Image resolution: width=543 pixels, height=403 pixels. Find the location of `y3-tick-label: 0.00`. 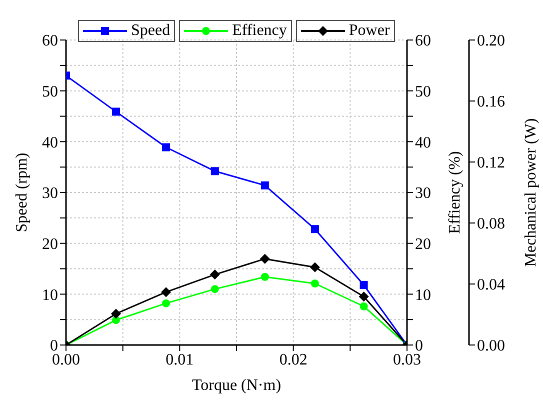

y3-tick-label: 0.00 is located at coordinates (491, 346).